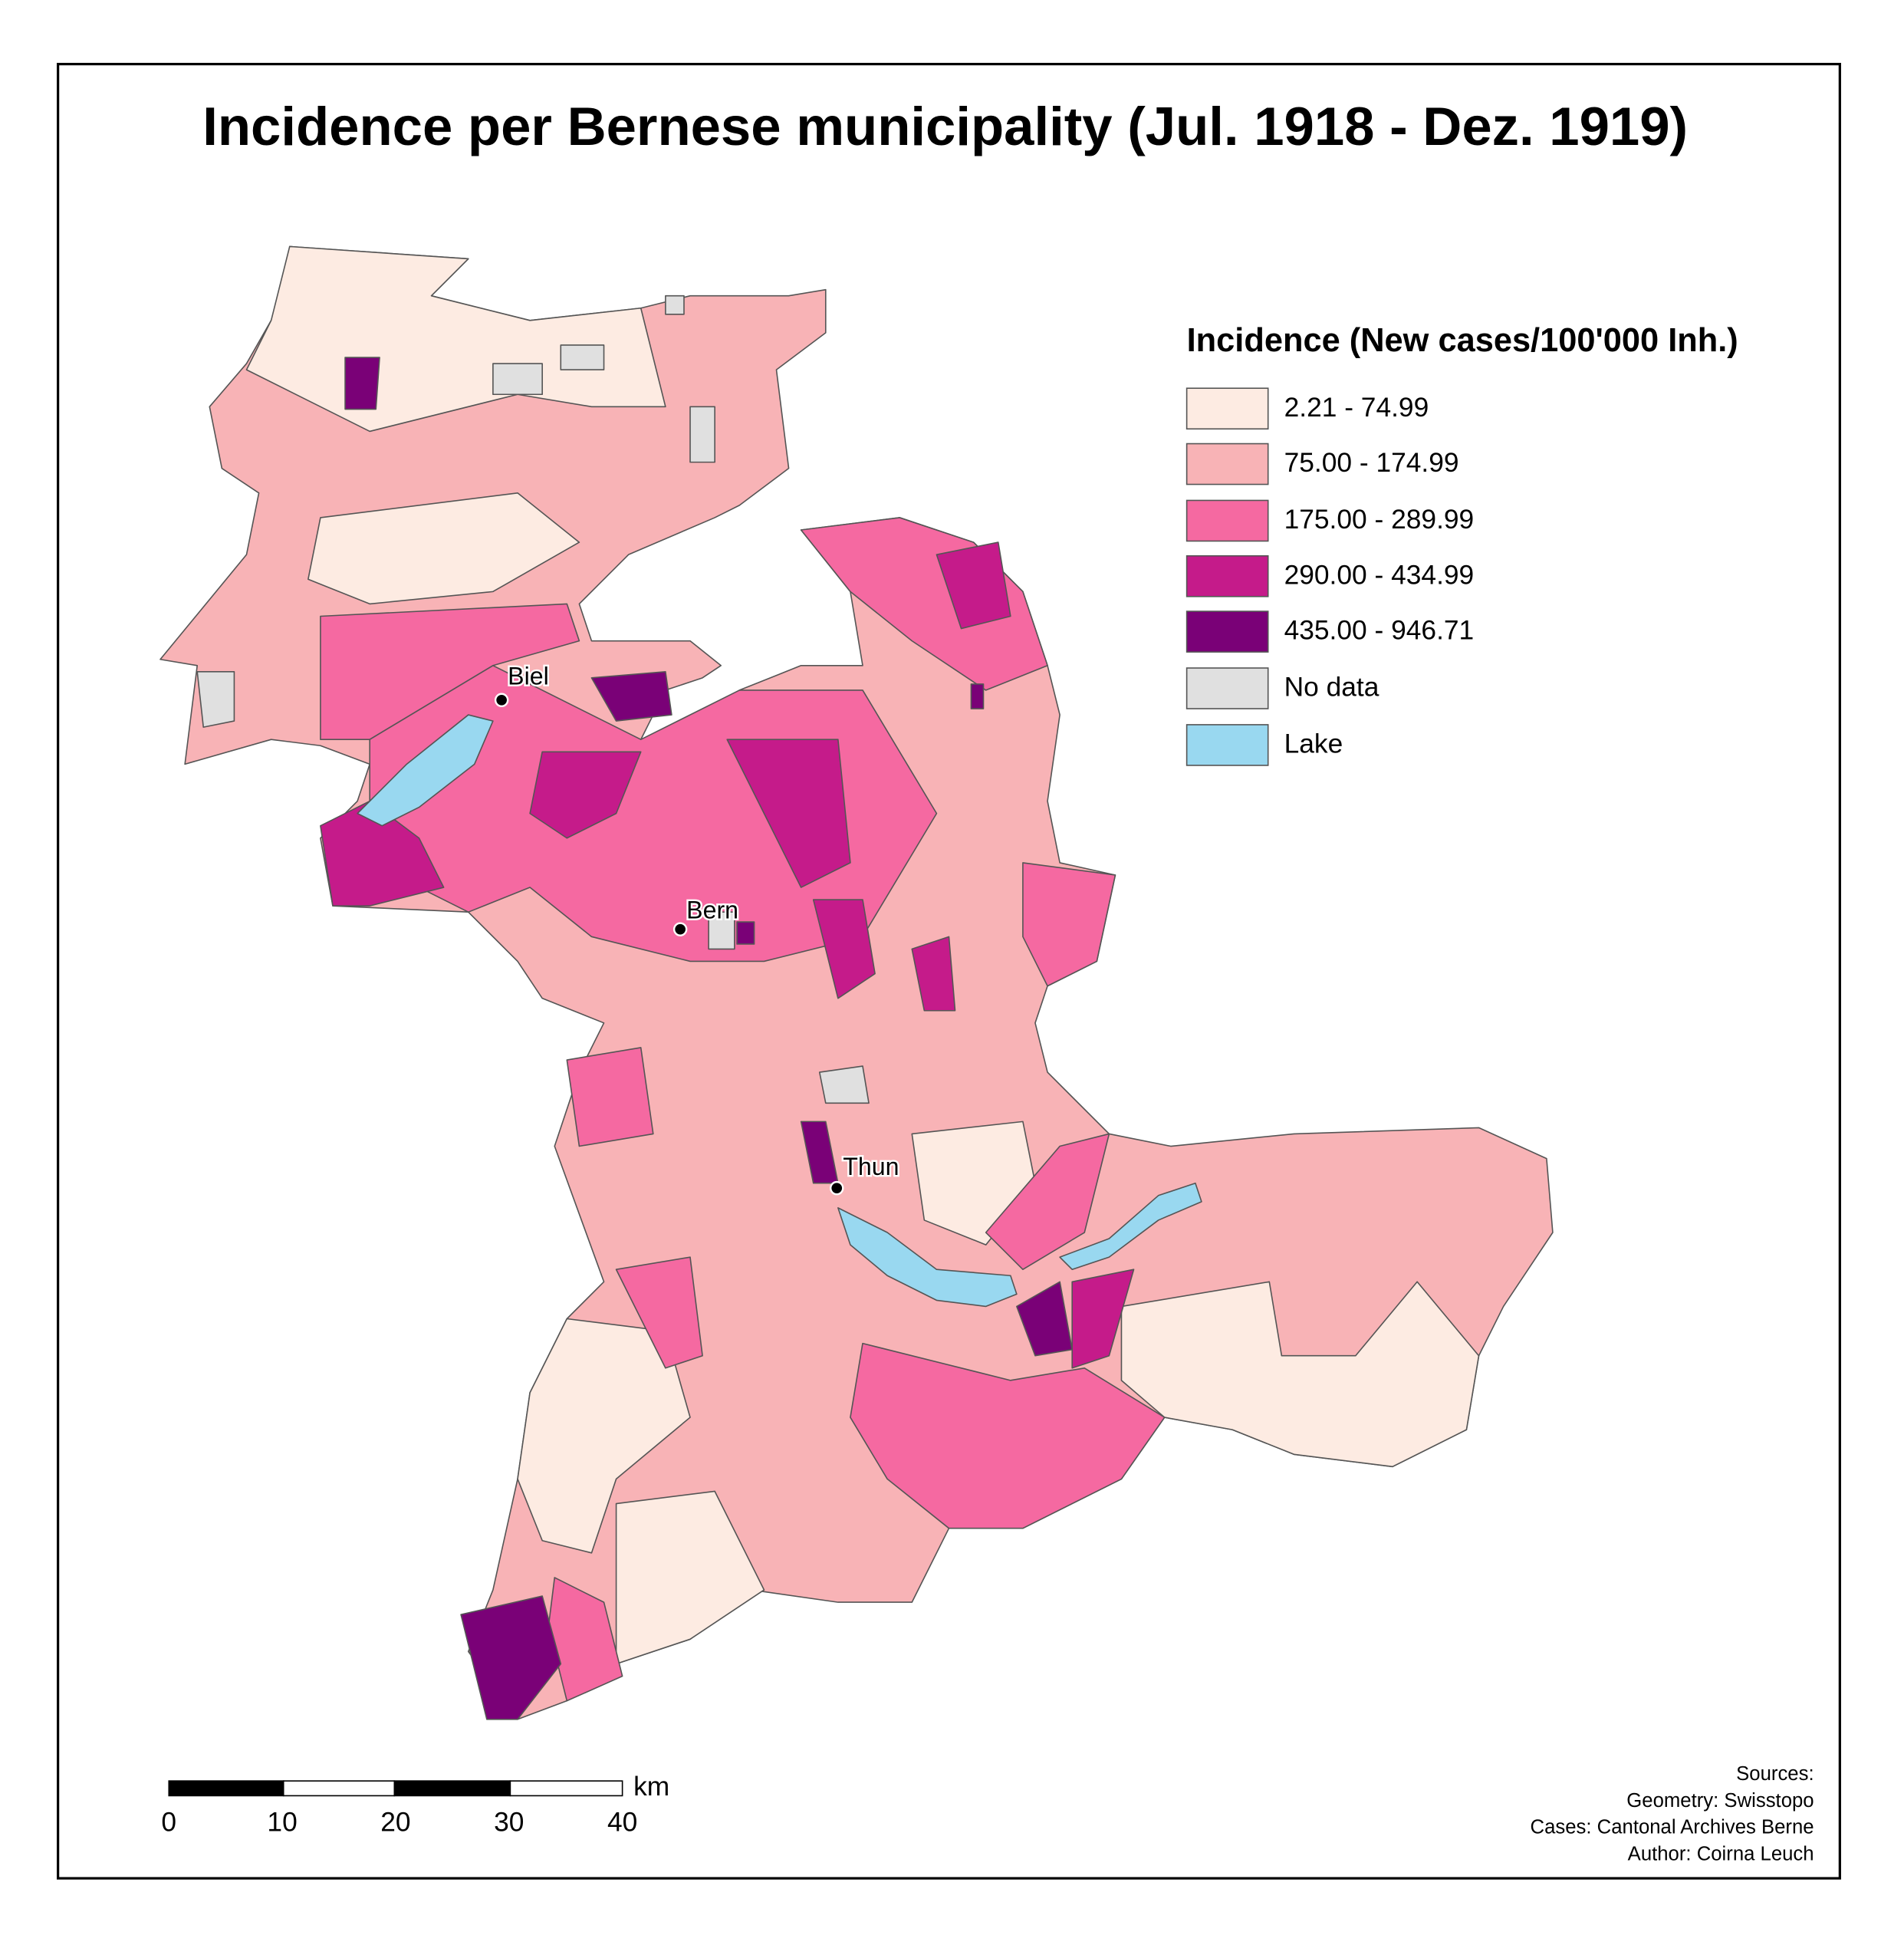 Image resolution: width=1904 pixels, height=1935 pixels. I want to click on scale-label: 10, so click(282, 1823).